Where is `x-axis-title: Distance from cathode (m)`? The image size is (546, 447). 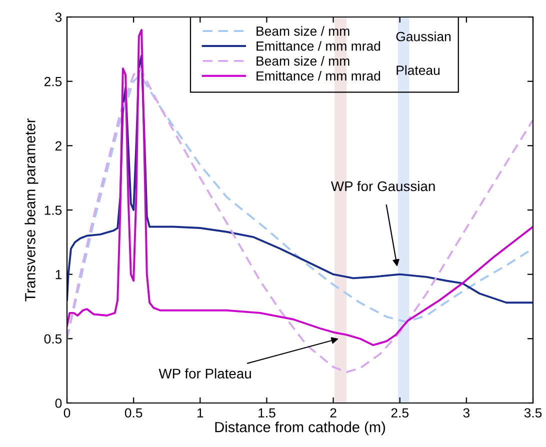
x-axis-title: Distance from cathode (m) is located at coordinates (300, 429).